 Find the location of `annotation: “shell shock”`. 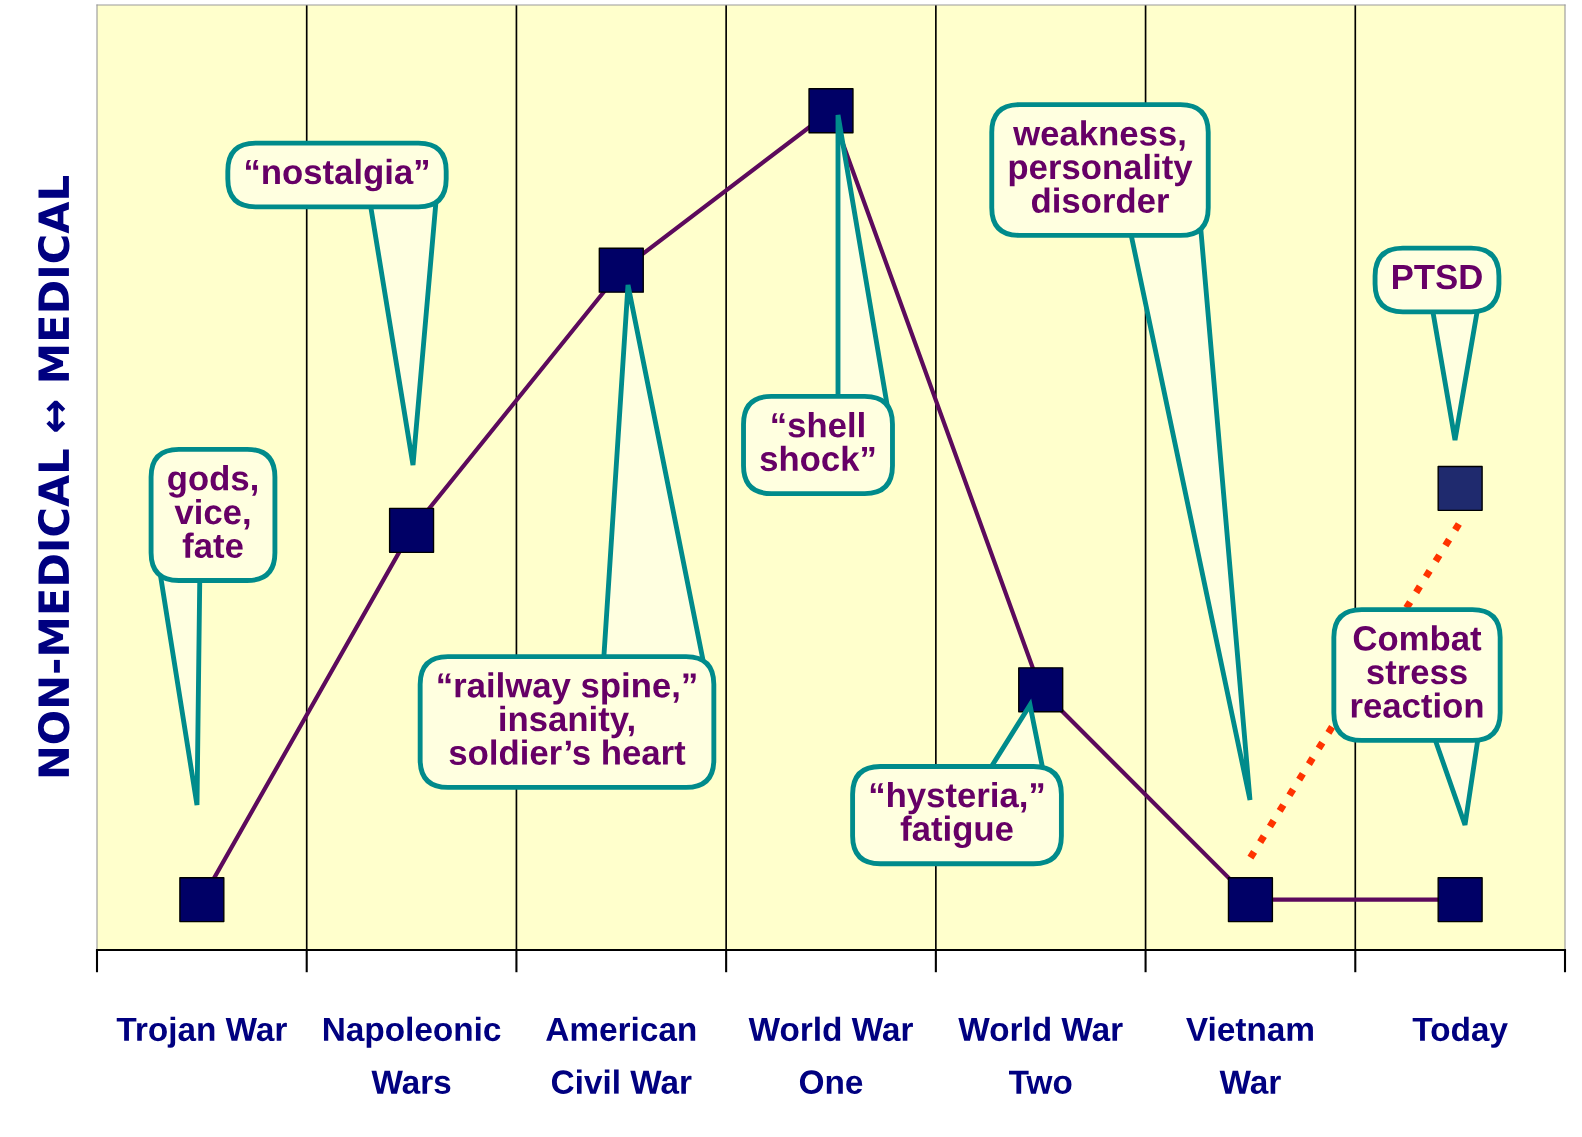

annotation: “shell shock” is located at coordinates (817, 442).